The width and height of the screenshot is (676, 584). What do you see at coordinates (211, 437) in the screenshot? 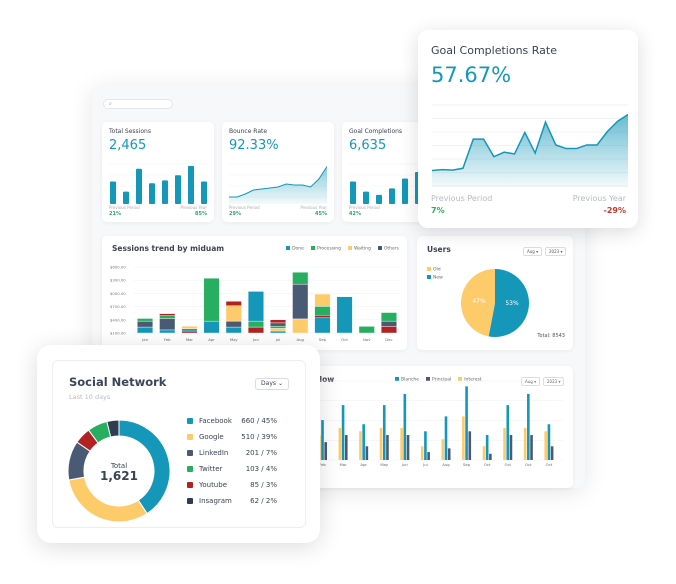
I see `legend-label: Google` at bounding box center [211, 437].